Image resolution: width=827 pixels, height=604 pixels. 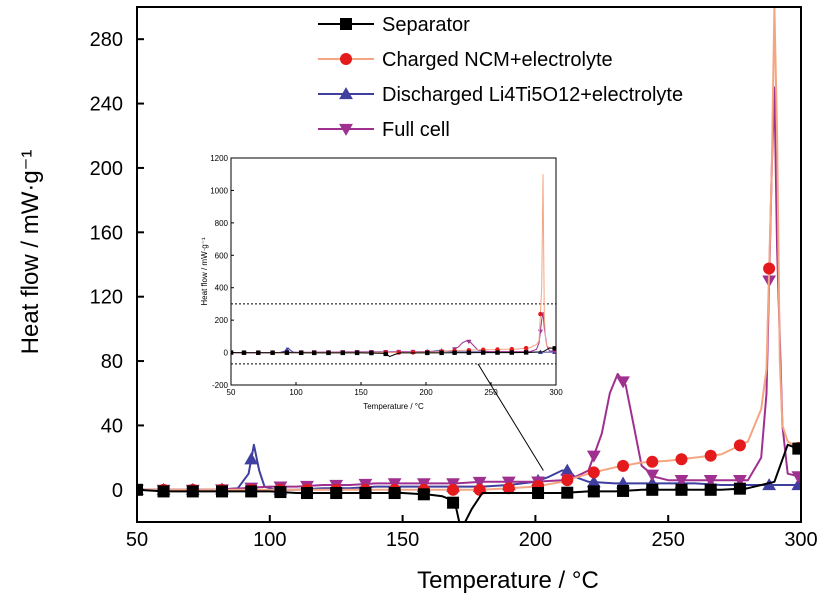 What do you see at coordinates (117, 491) in the screenshot?
I see `y-tick-label: 0` at bounding box center [117, 491].